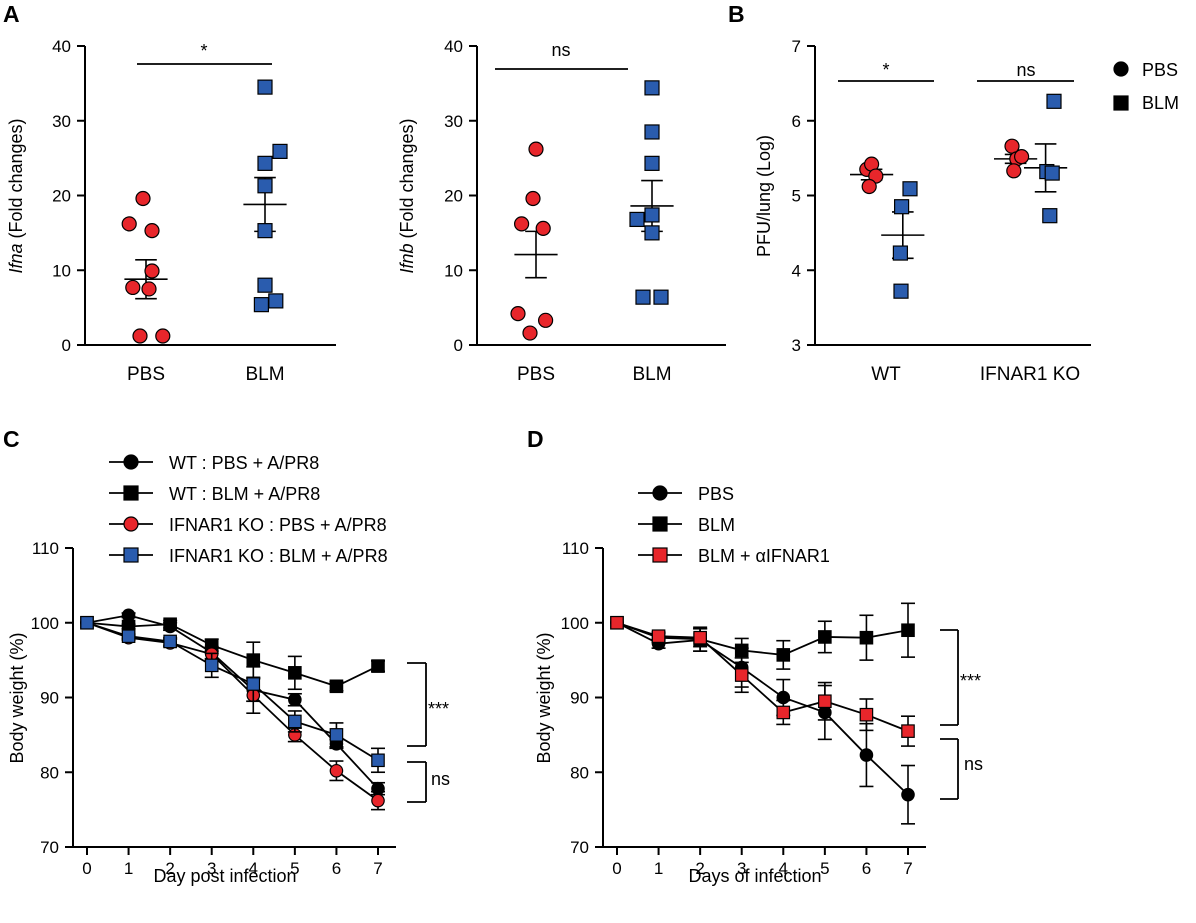  I want to click on c-y-tick-label-4: 110, so click(45, 548).